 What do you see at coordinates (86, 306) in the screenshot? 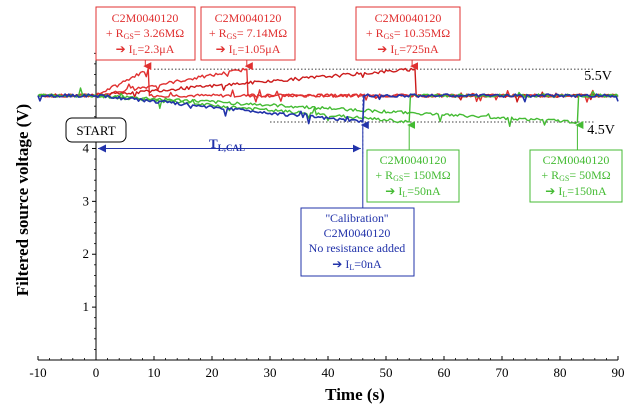
I see `y-tick-label: 1` at bounding box center [86, 306].